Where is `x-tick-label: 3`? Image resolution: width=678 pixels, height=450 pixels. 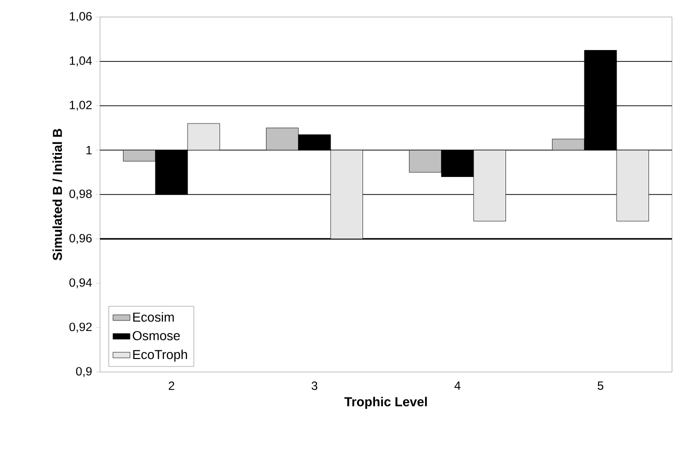
x-tick-label: 3 is located at coordinates (315, 386).